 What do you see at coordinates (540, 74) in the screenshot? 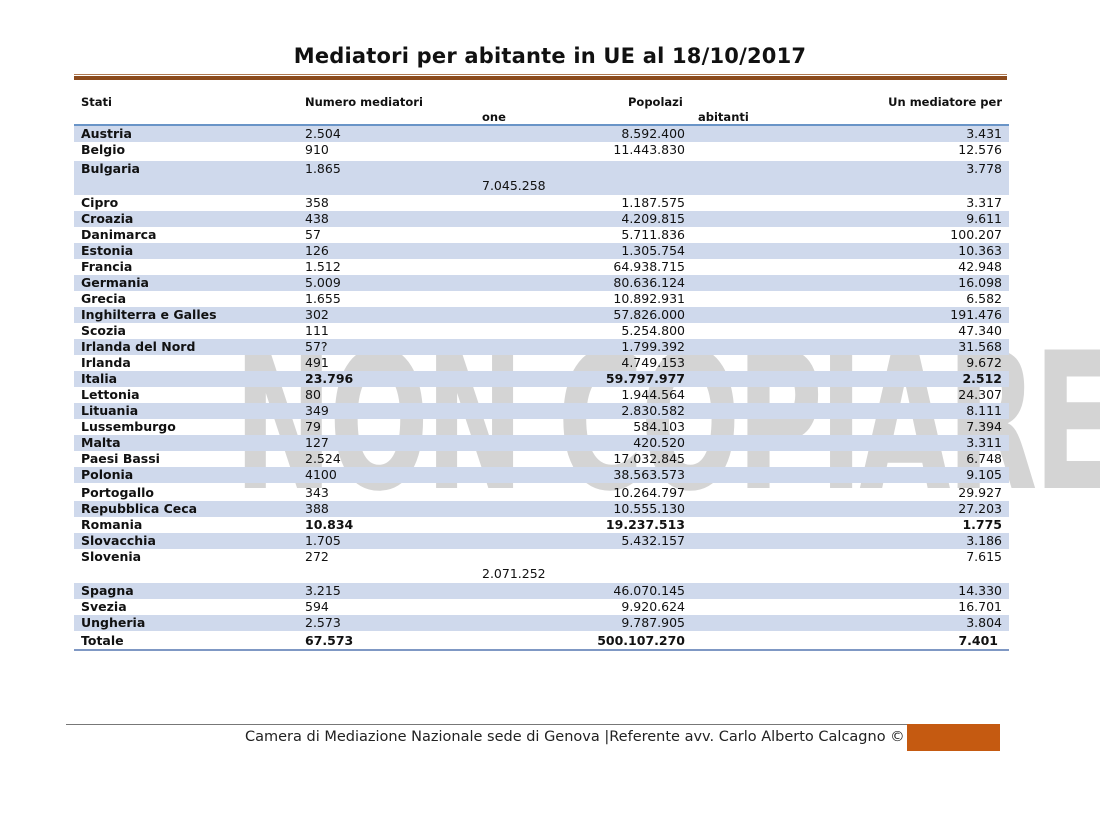
I see `title-rule-thin` at bounding box center [540, 74].